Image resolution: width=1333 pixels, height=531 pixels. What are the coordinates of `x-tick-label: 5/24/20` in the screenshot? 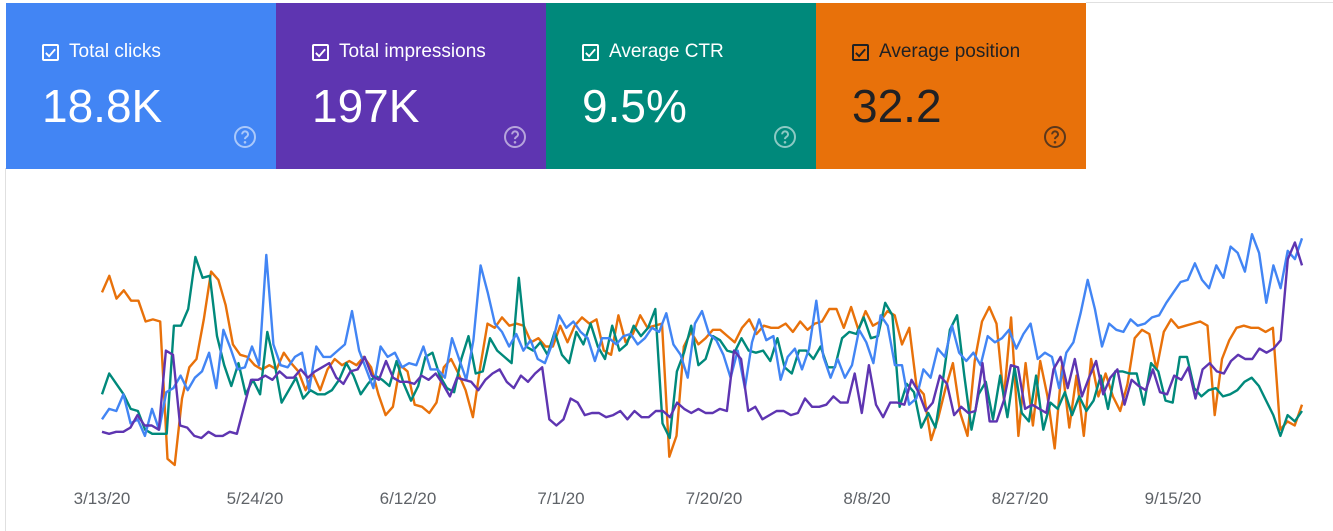 It's located at (255, 498).